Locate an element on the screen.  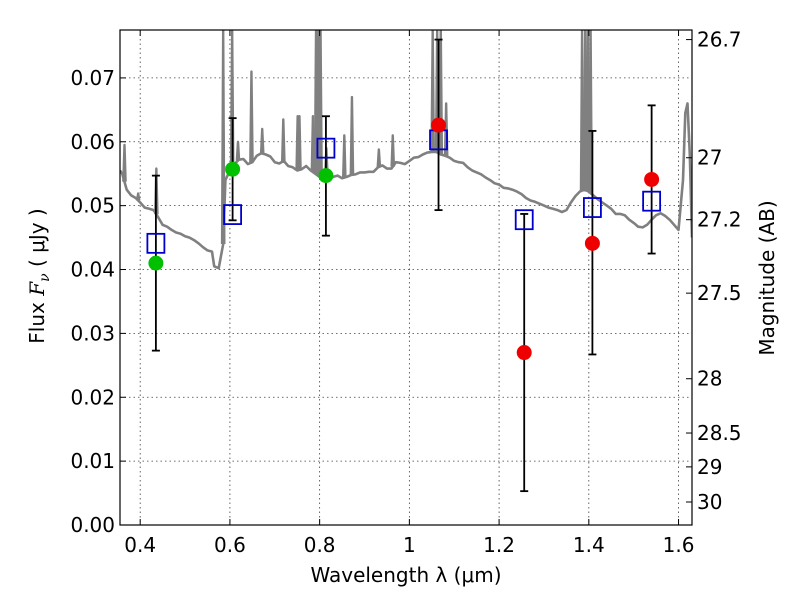
y-axis-label: Flux Fν ( μJy ) is located at coordinates (39, 275).